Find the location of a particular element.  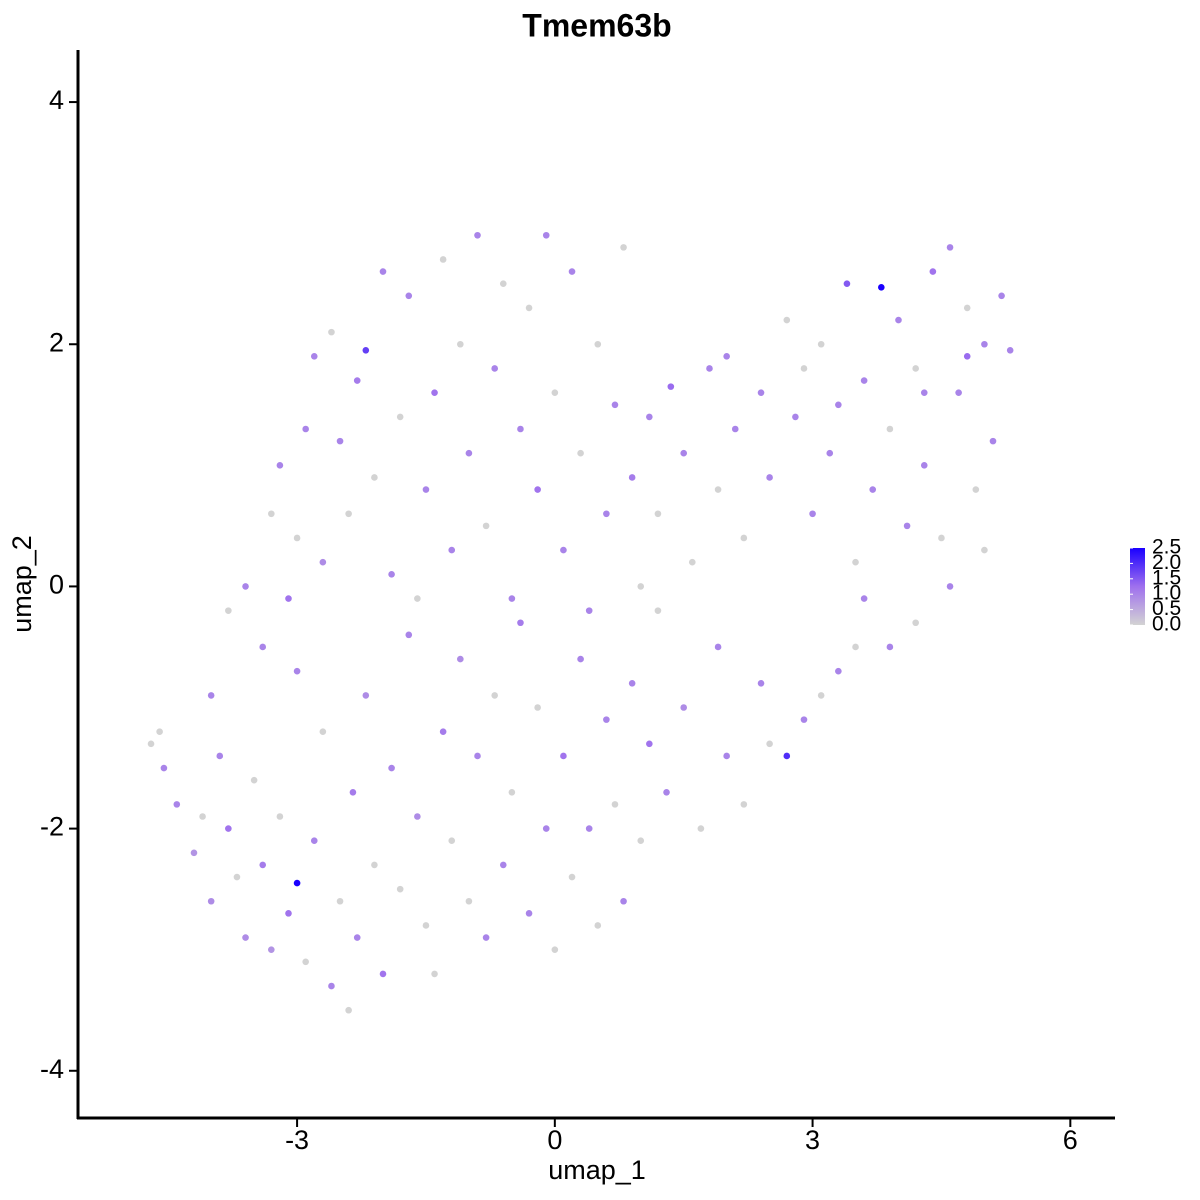

y-tick-label: -4 is located at coordinates (52, 1069).